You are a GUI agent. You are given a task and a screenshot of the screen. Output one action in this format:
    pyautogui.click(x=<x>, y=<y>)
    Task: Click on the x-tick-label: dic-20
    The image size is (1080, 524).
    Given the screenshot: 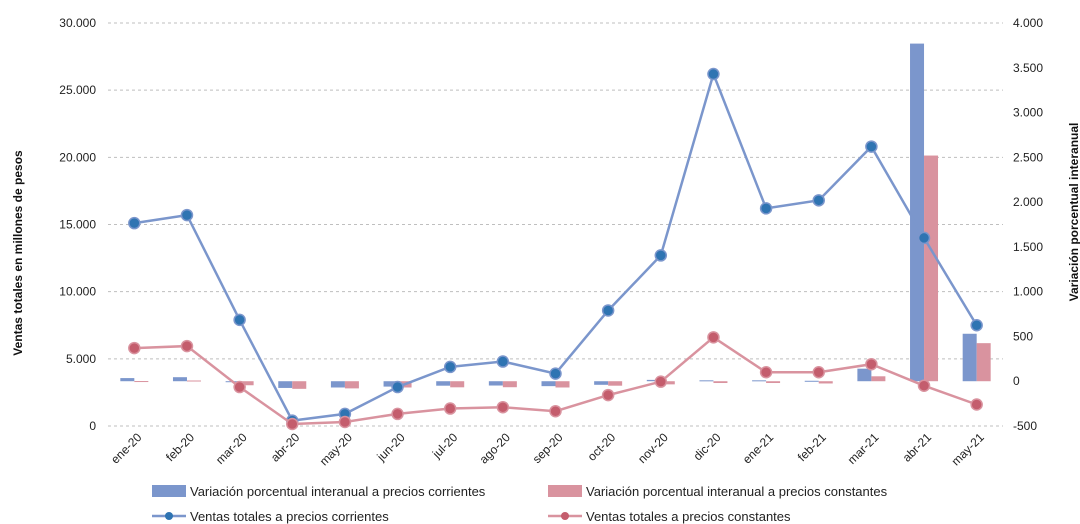 What is the action you would take?
    pyautogui.click(x=707, y=446)
    